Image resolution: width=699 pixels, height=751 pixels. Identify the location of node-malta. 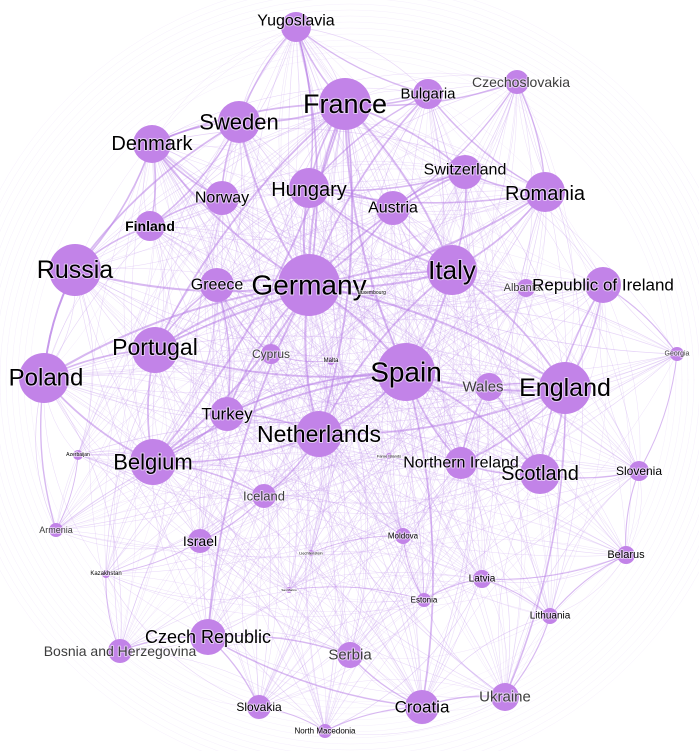
(331, 361).